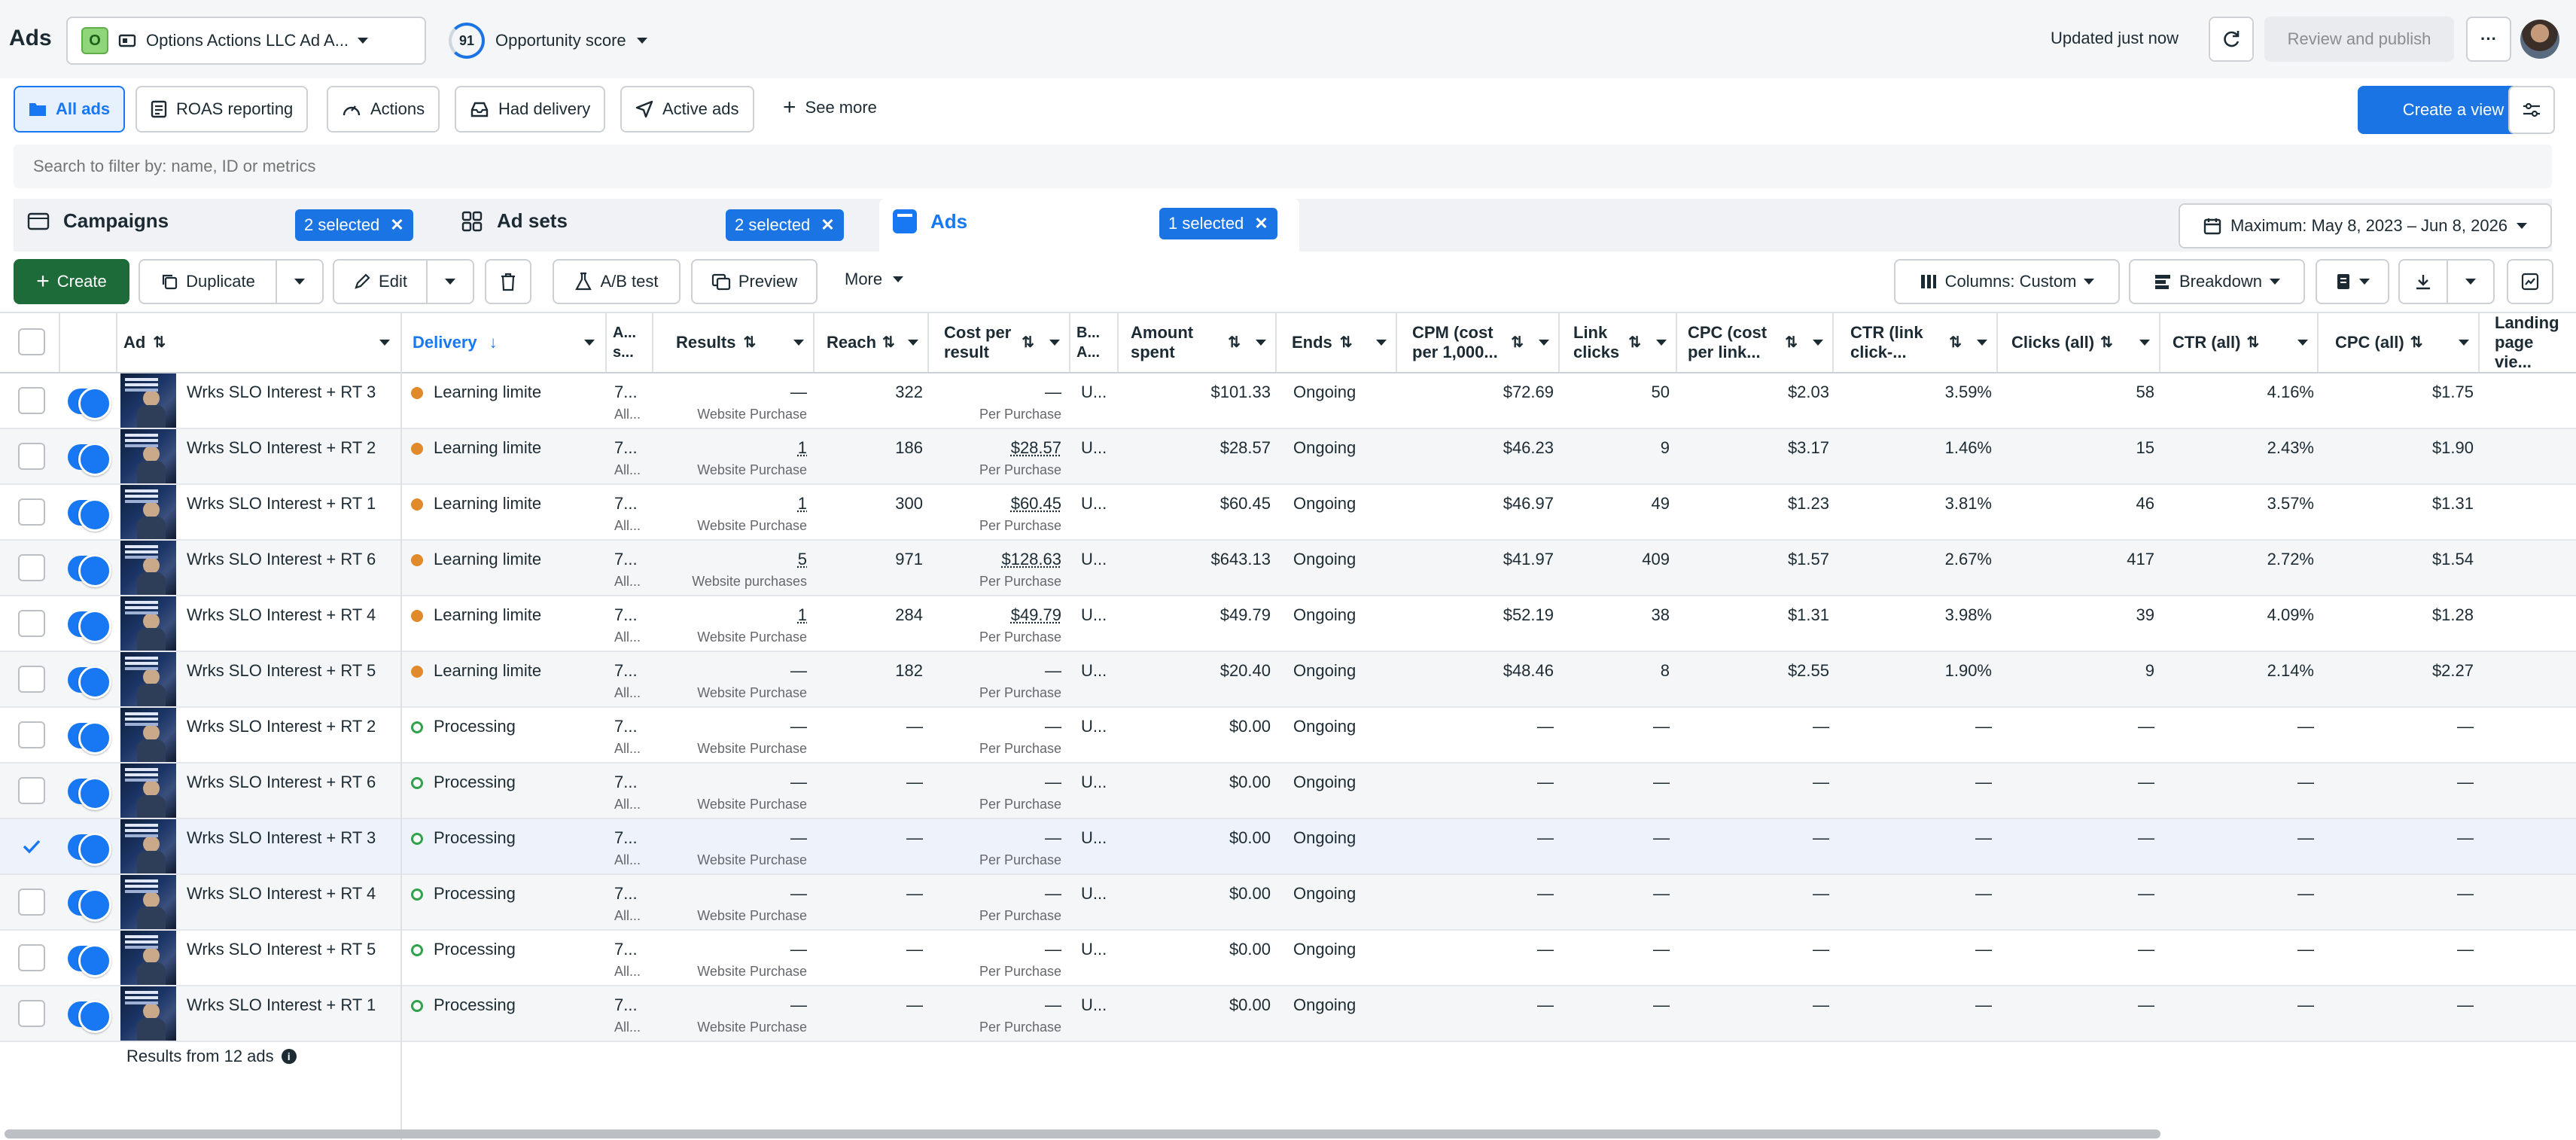 This screenshot has width=2576, height=1140. I want to click on view-had-delivery: Had delivery, so click(531, 109).